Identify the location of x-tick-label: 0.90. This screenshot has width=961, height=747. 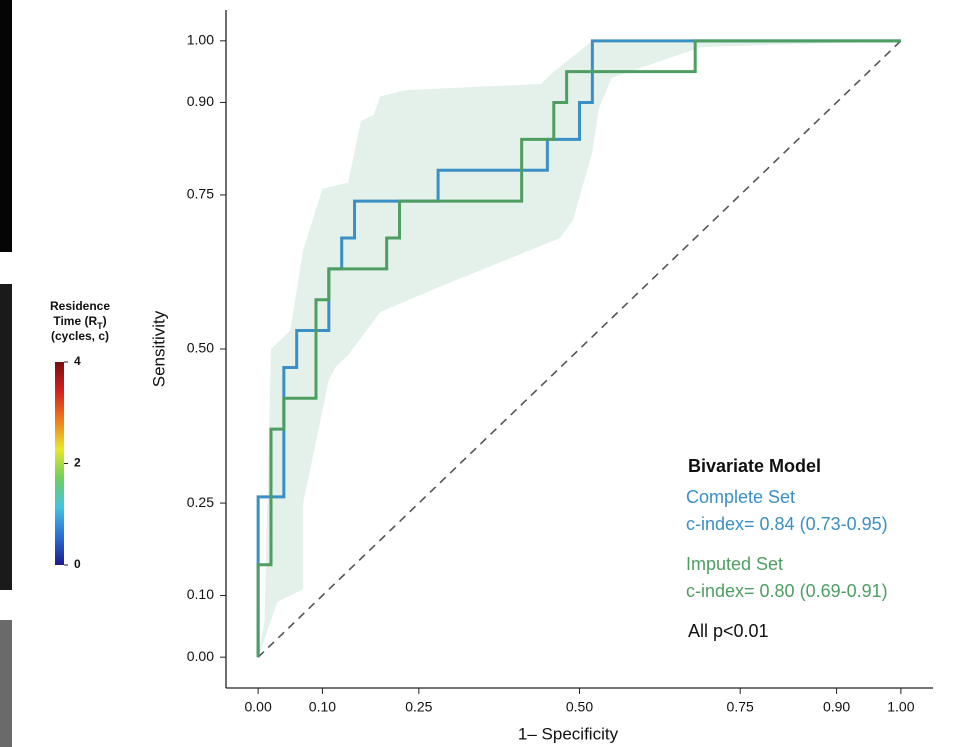
(836, 707).